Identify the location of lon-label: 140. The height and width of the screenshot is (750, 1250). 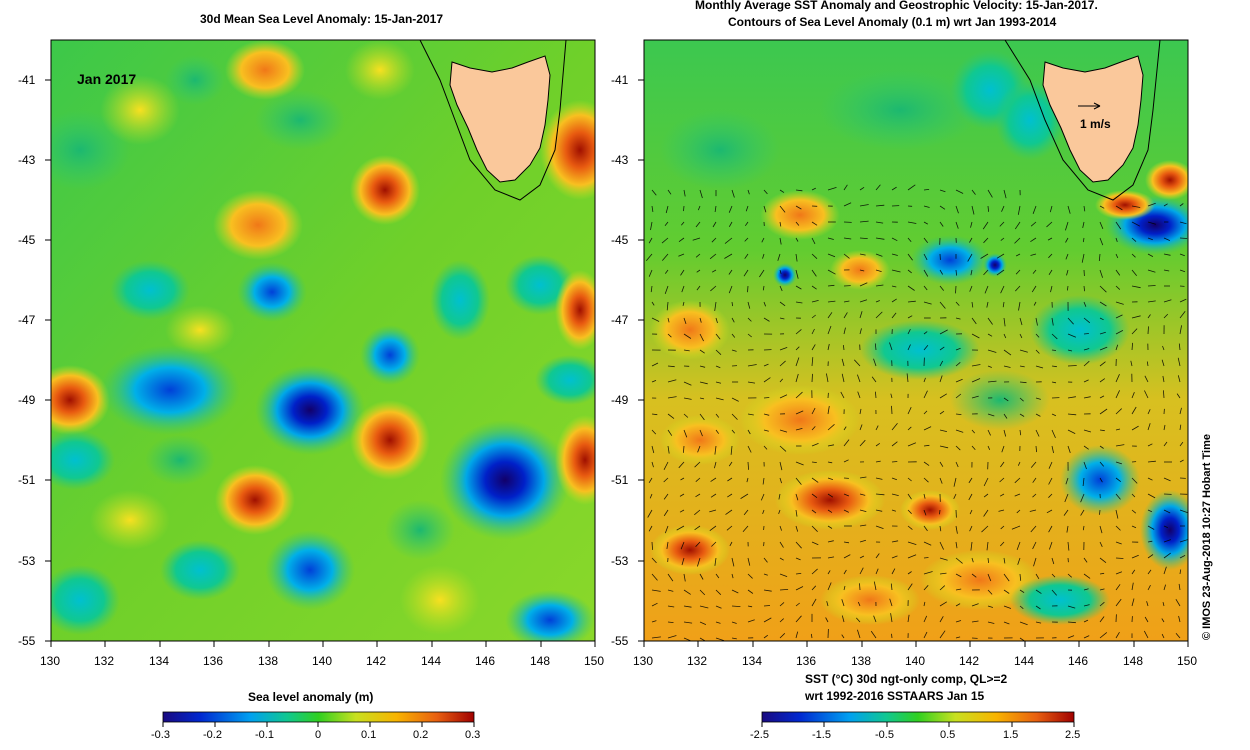
(915, 661).